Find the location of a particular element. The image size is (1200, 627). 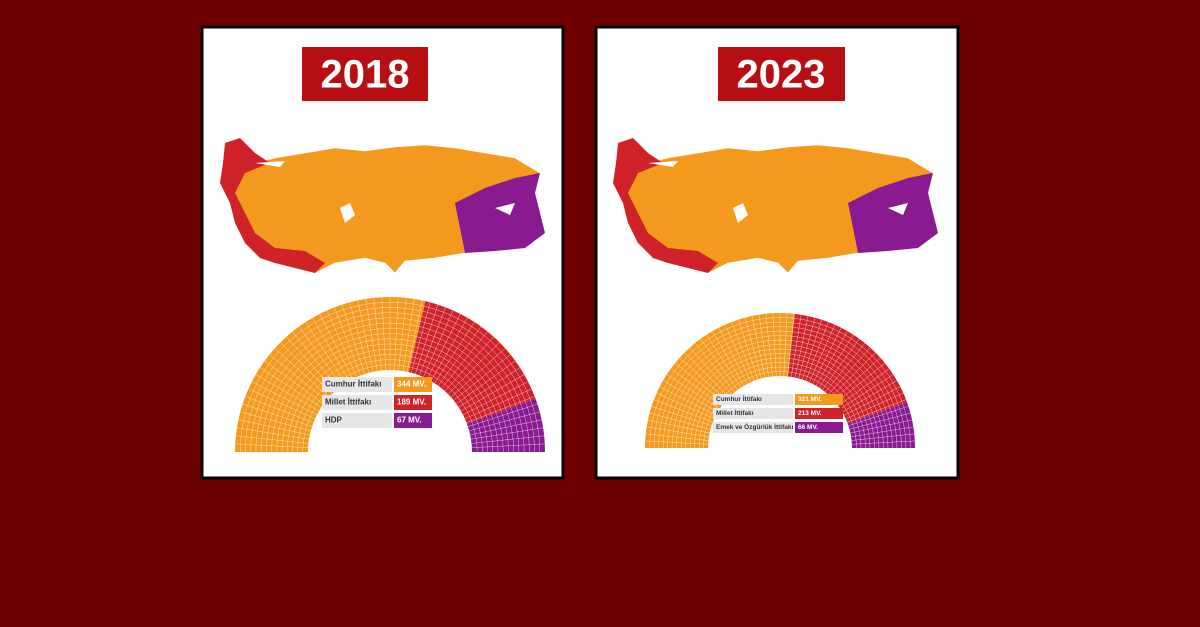

value-label: 189 MV. is located at coordinates (411, 402).